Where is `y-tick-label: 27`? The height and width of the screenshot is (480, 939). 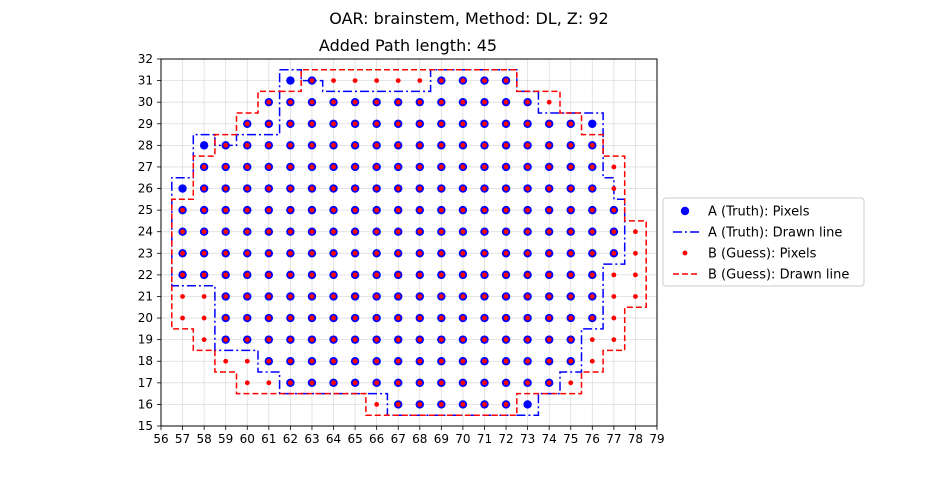
y-tick-label: 27 is located at coordinates (145, 167).